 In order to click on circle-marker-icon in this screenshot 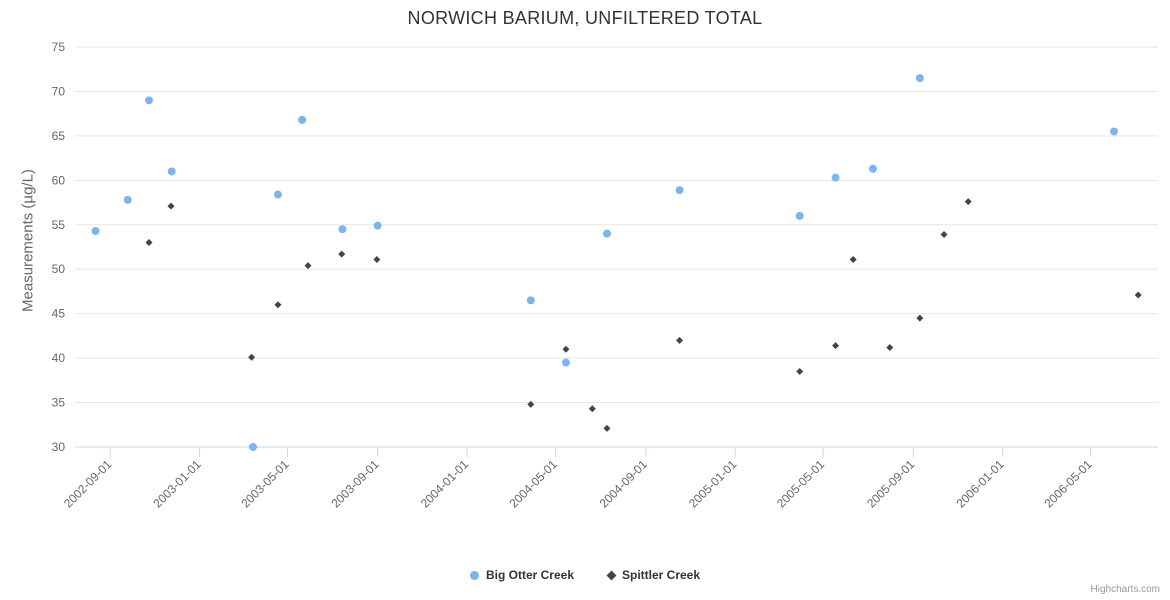, I will do `click(474, 575)`.